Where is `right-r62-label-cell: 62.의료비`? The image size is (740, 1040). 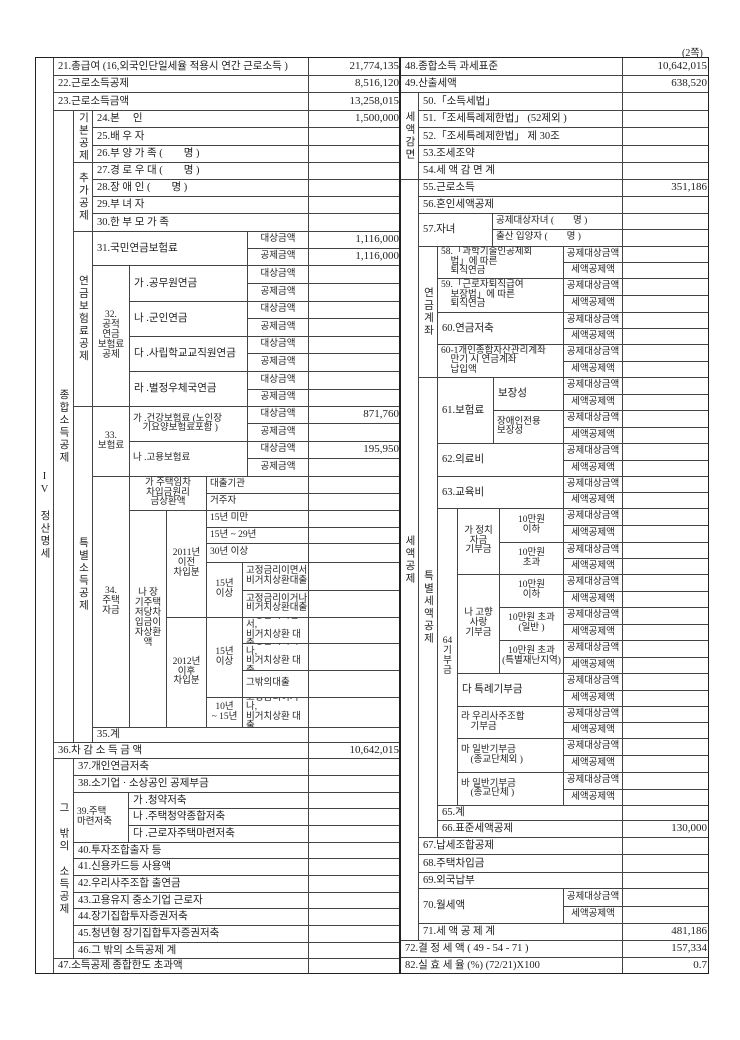 right-r62-label-cell: 62.의료비 is located at coordinates (500, 460).